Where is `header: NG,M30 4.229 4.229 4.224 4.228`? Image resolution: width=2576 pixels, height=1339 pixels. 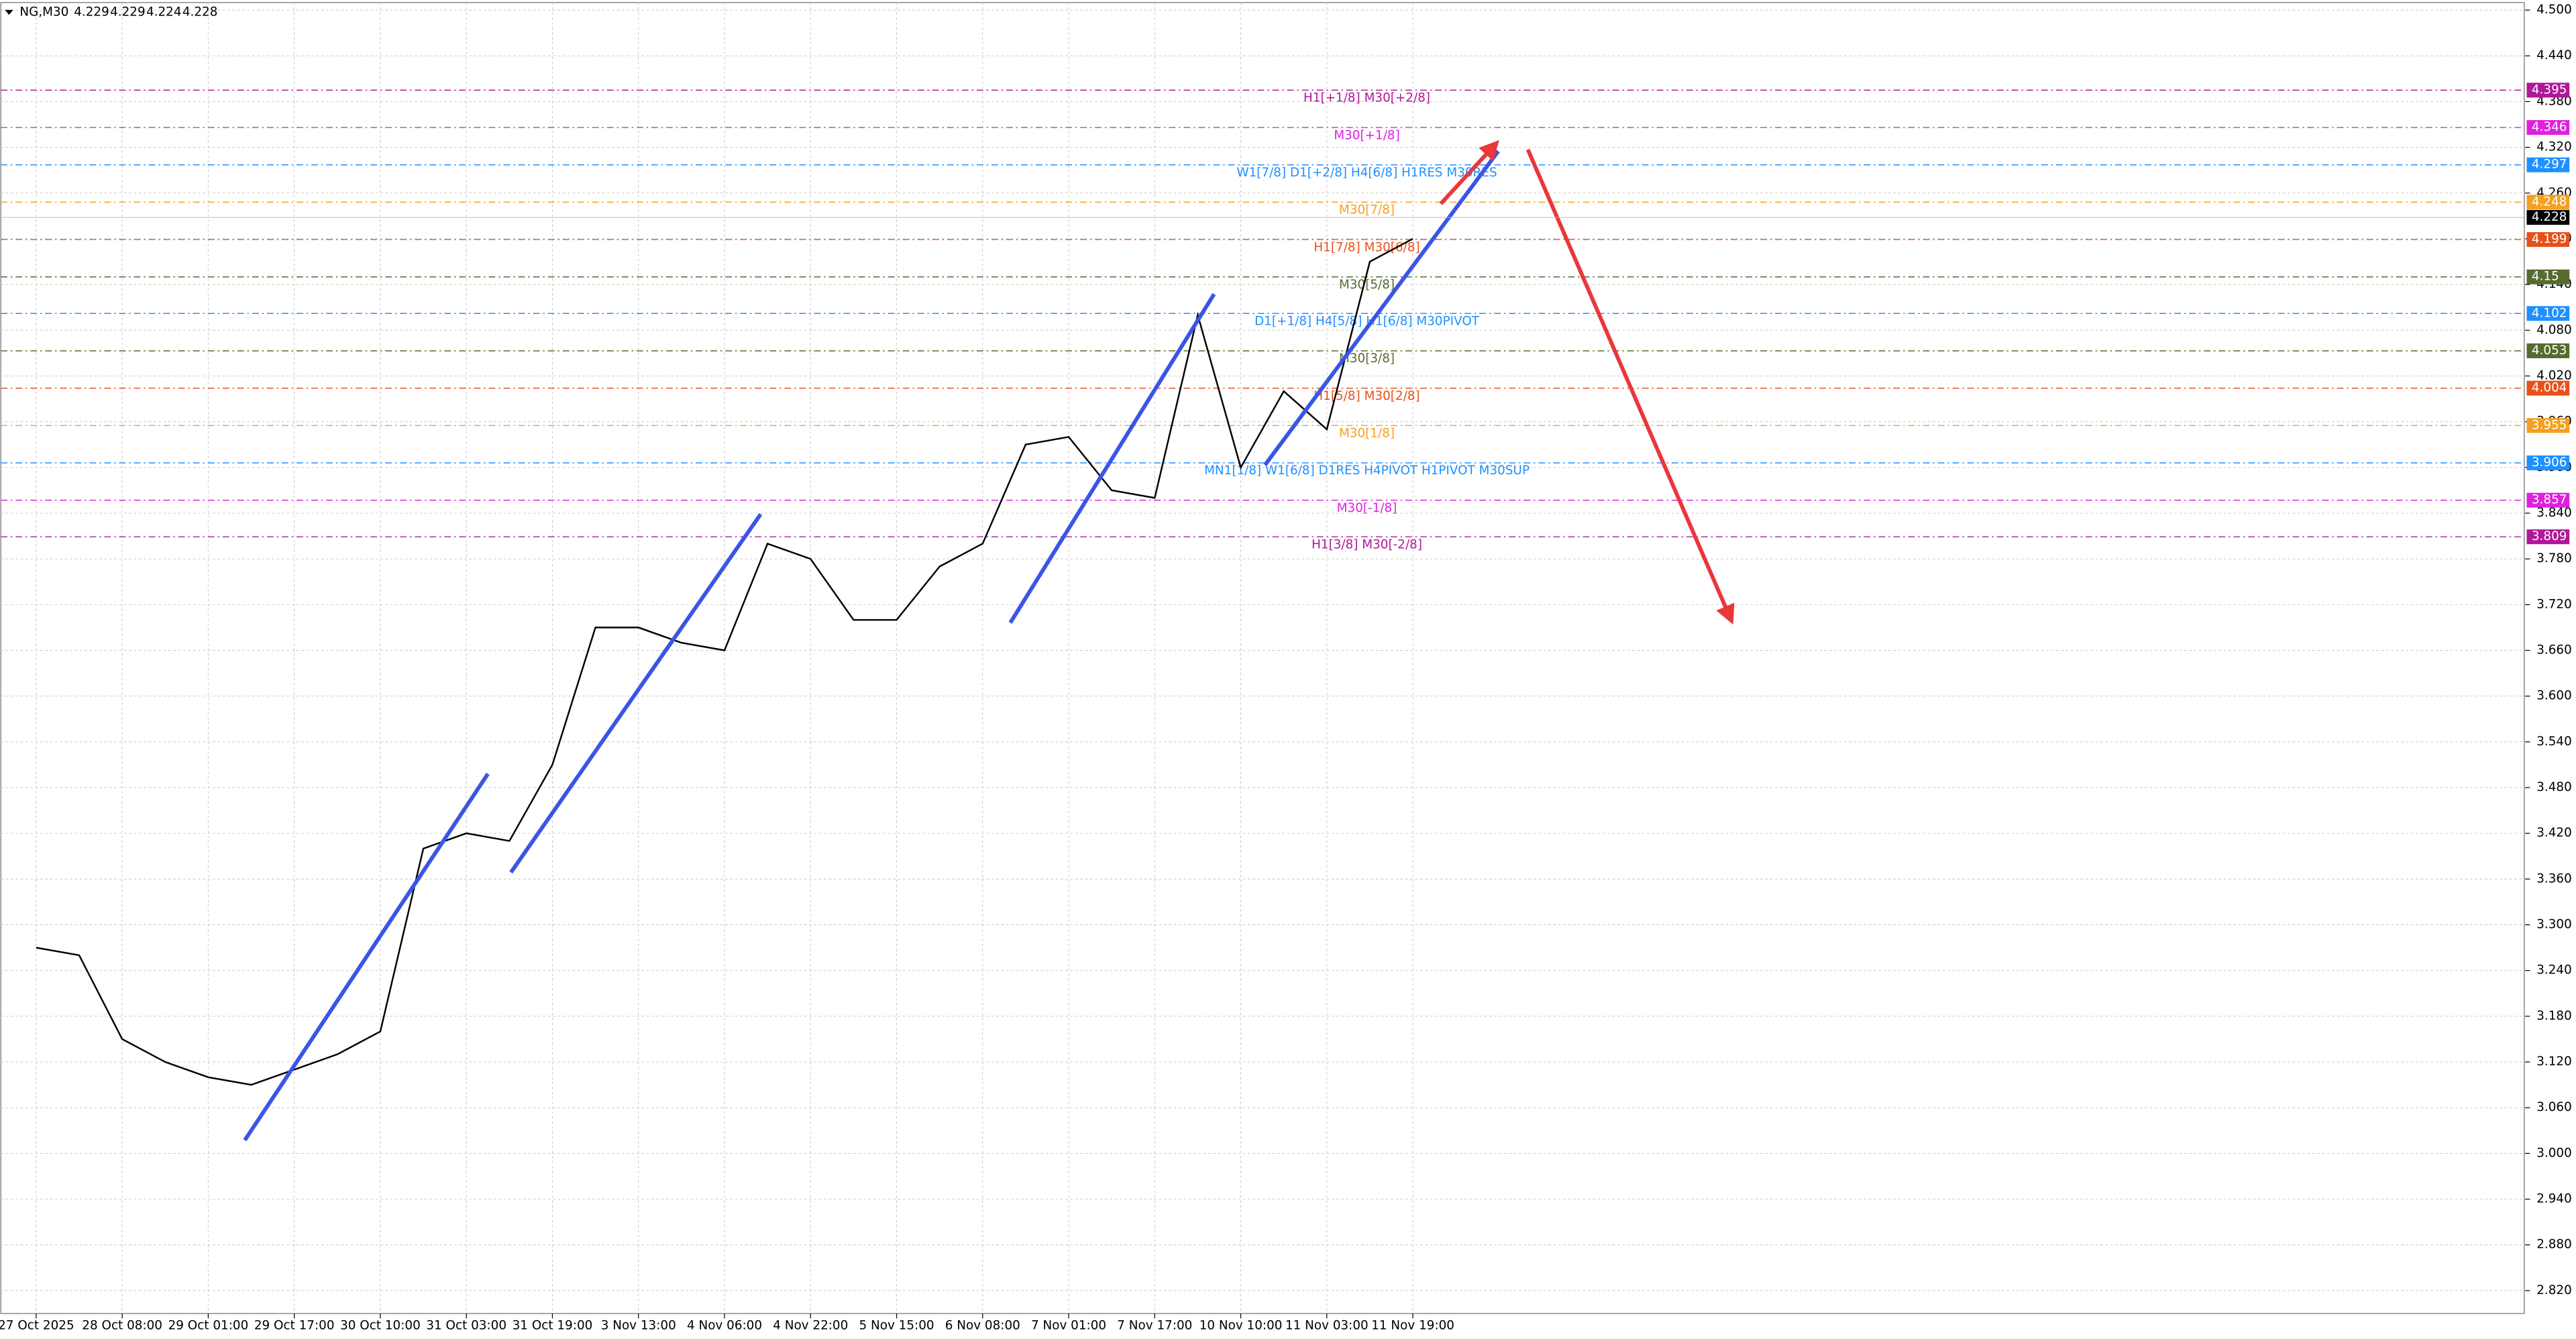 header: NG,M30 4.229 4.229 4.224 4.228 is located at coordinates (111, 12).